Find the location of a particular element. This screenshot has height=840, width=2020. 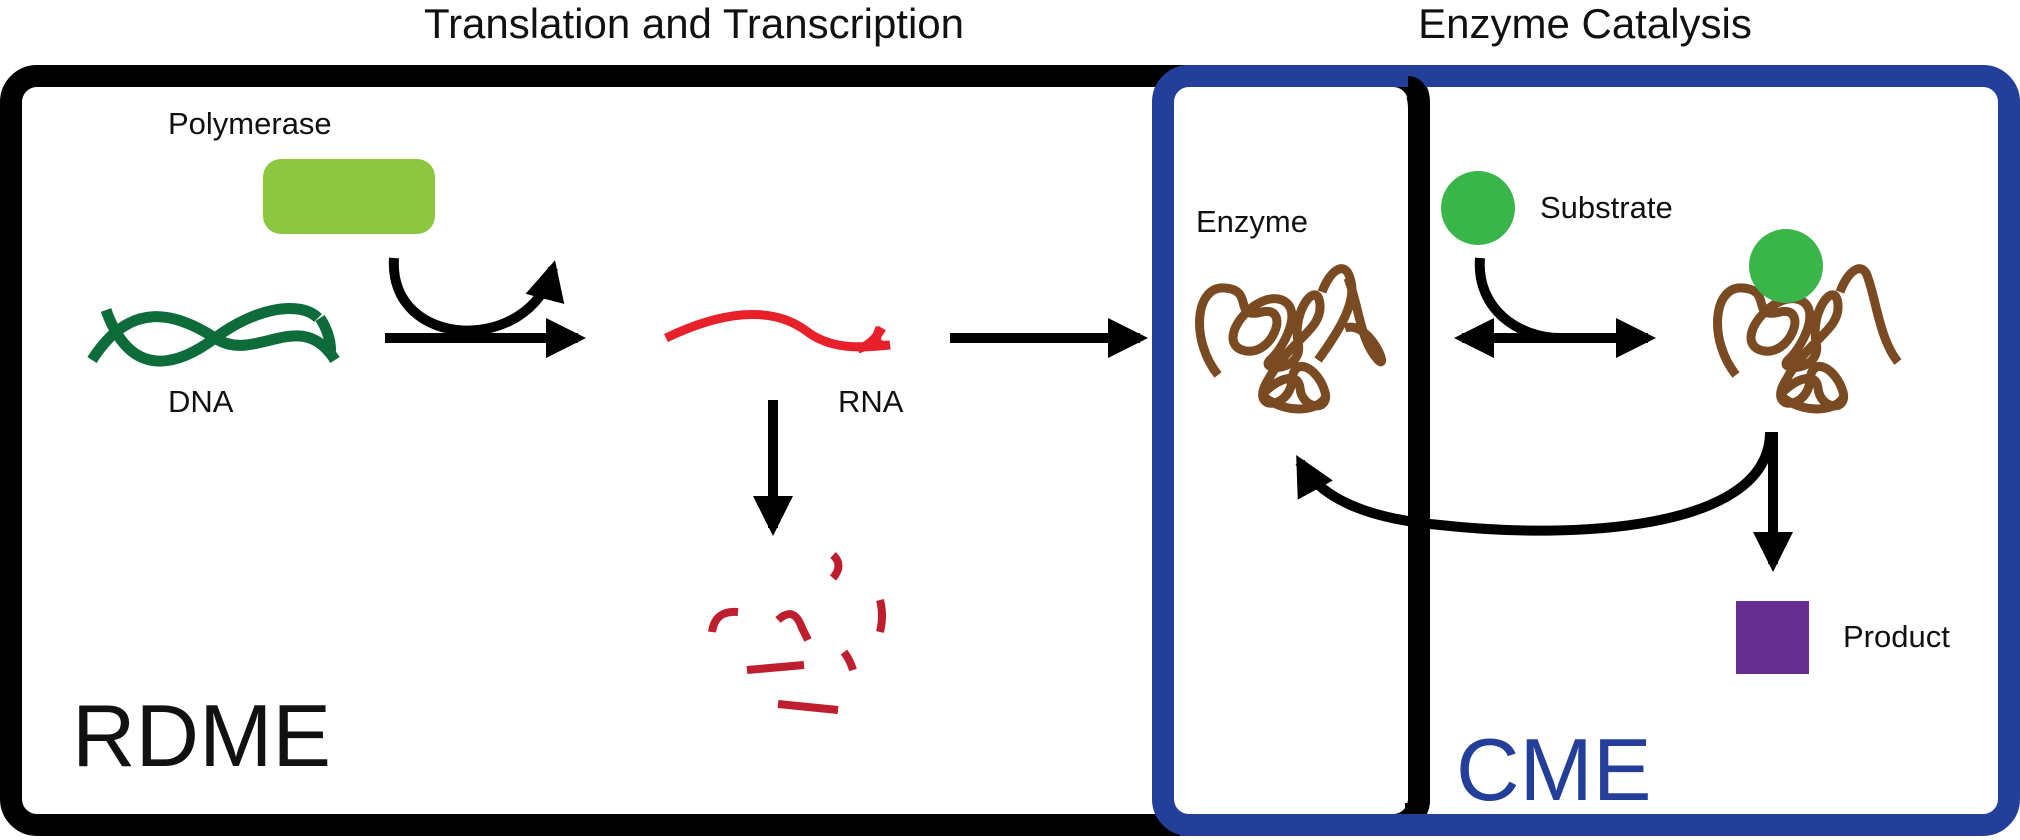

cme-label: CME is located at coordinates (1554, 769).